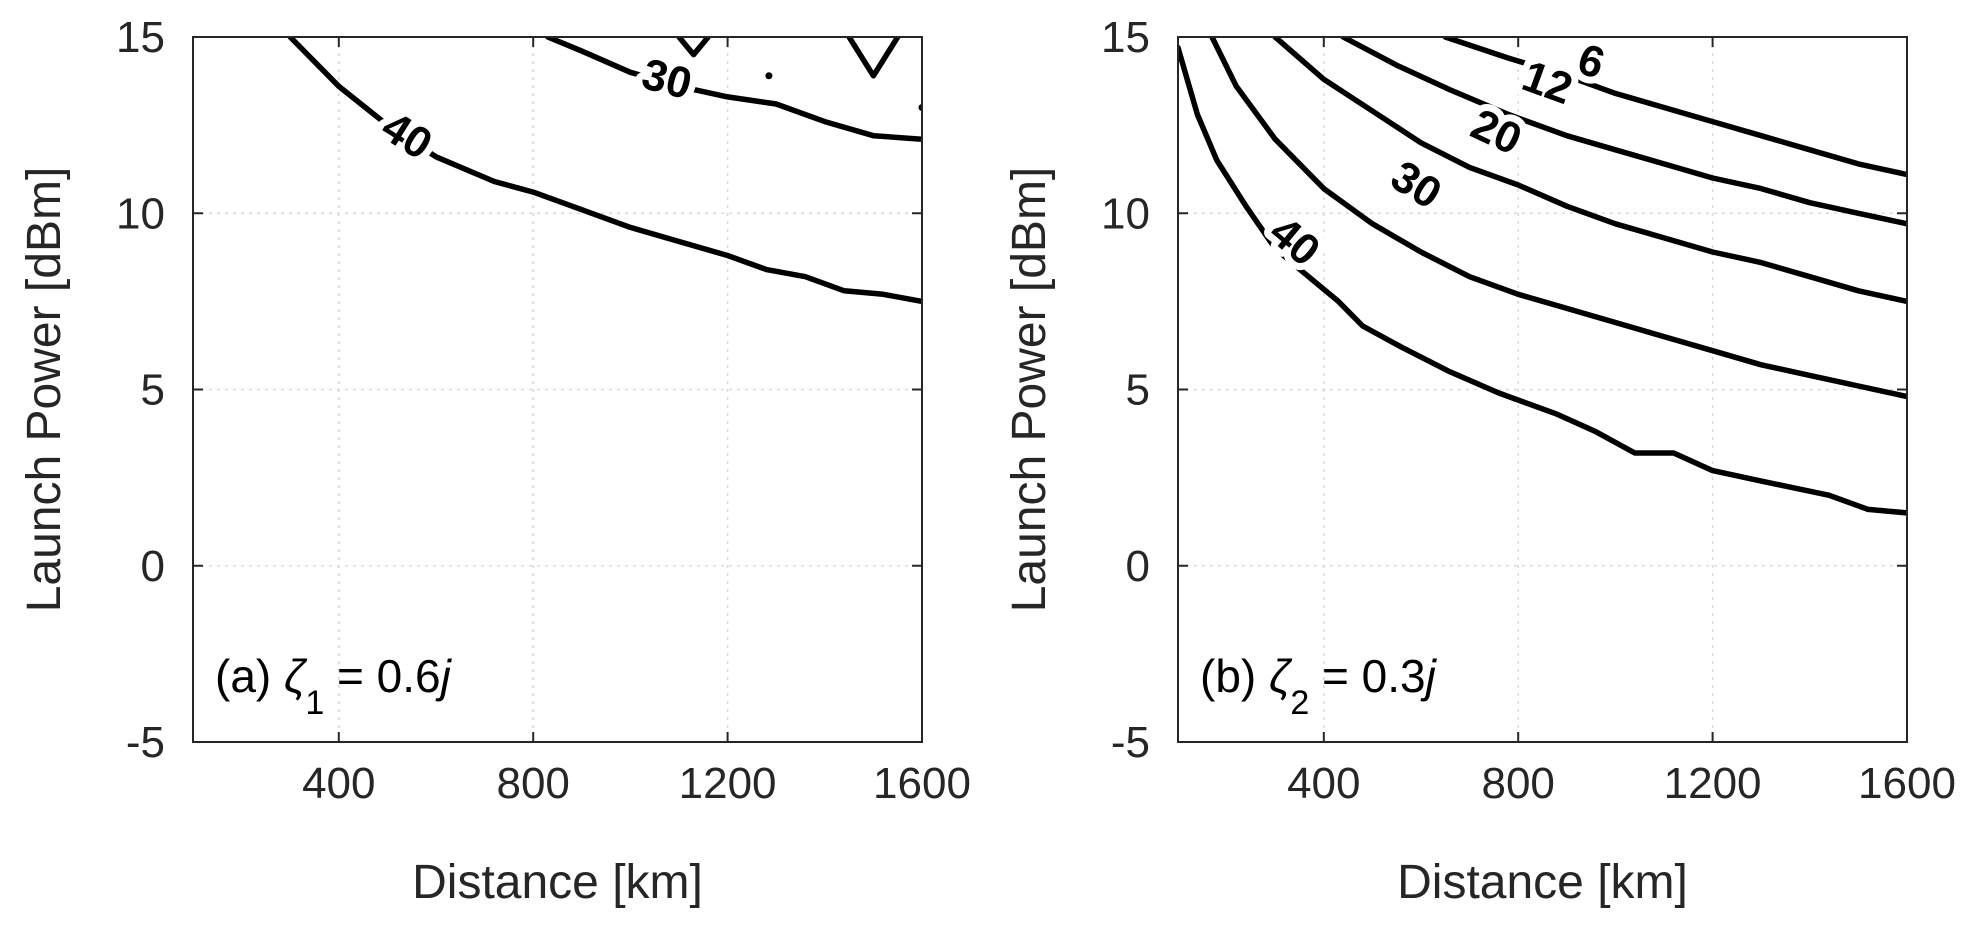 This screenshot has height=930, width=1983. I want to click on contour-label-20: 20, so click(1496, 132).